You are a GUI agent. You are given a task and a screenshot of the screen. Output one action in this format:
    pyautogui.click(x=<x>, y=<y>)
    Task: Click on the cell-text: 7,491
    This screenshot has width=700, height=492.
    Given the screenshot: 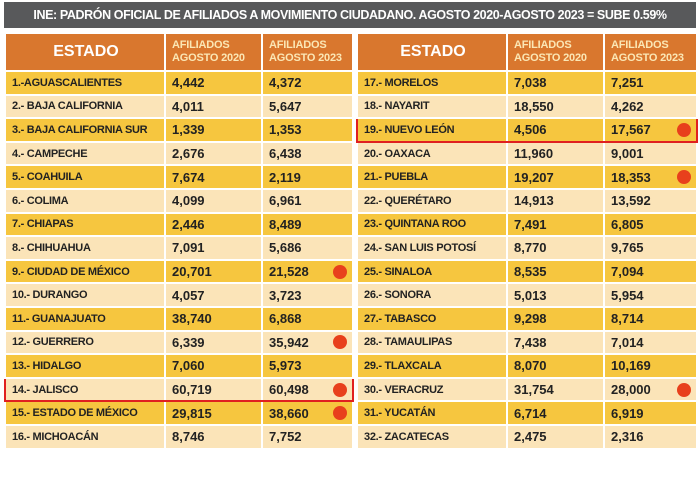 What is the action you would take?
    pyautogui.click(x=530, y=224)
    